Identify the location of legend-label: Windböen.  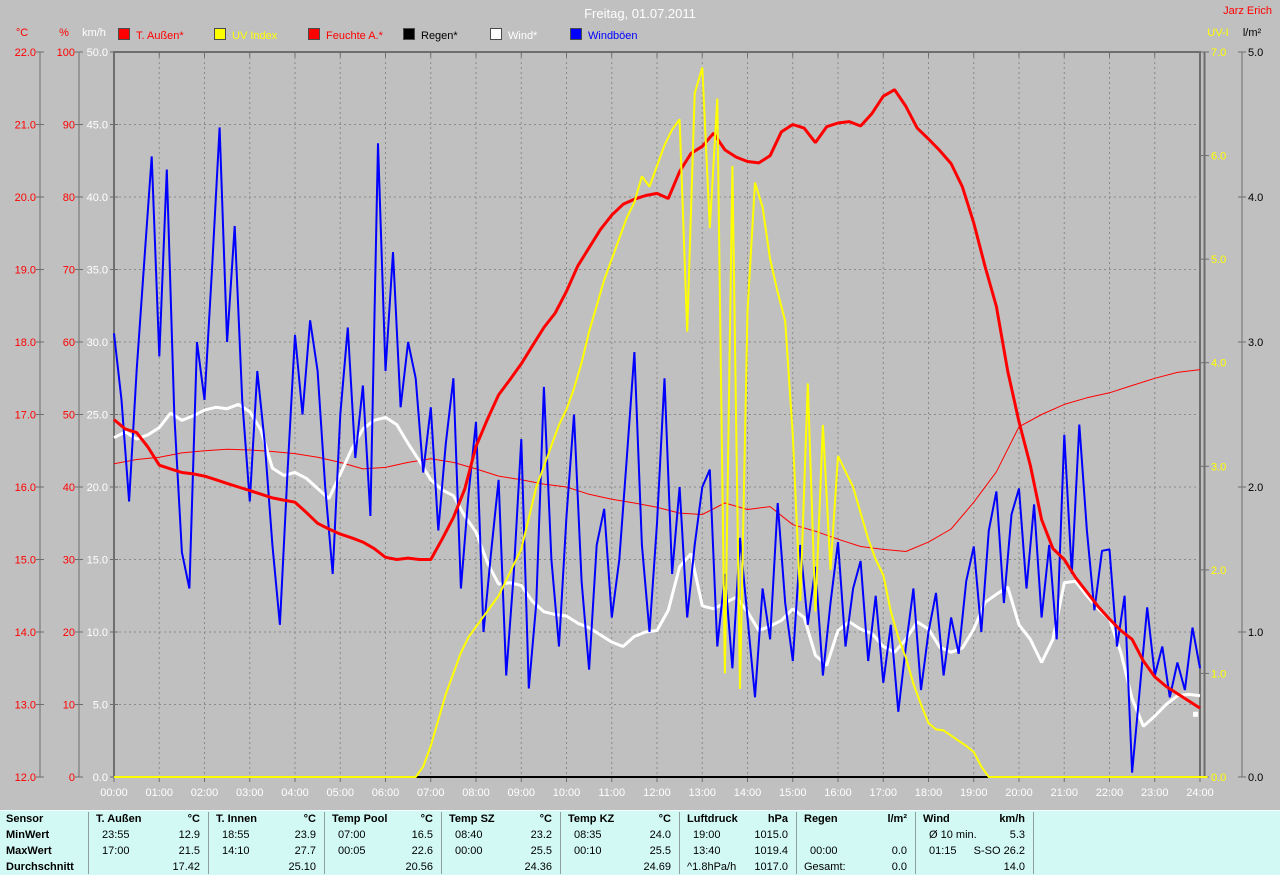
(613, 36).